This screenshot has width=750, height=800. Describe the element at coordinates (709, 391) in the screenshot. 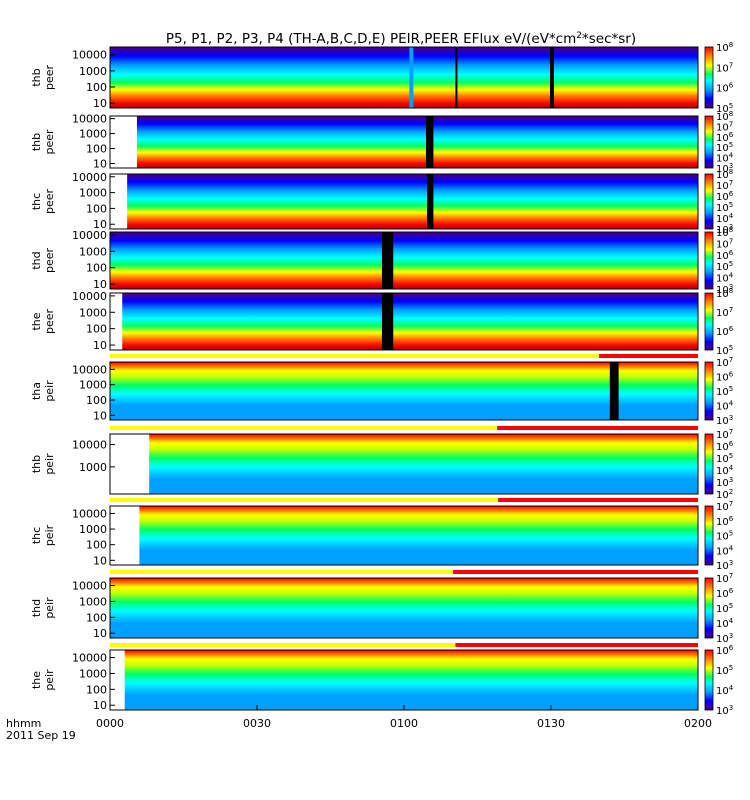

I see `colorbar` at that location.